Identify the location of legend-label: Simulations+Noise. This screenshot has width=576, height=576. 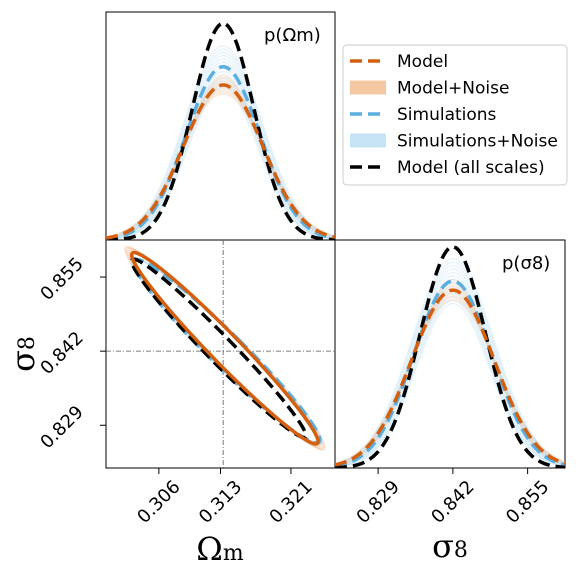
(477, 142).